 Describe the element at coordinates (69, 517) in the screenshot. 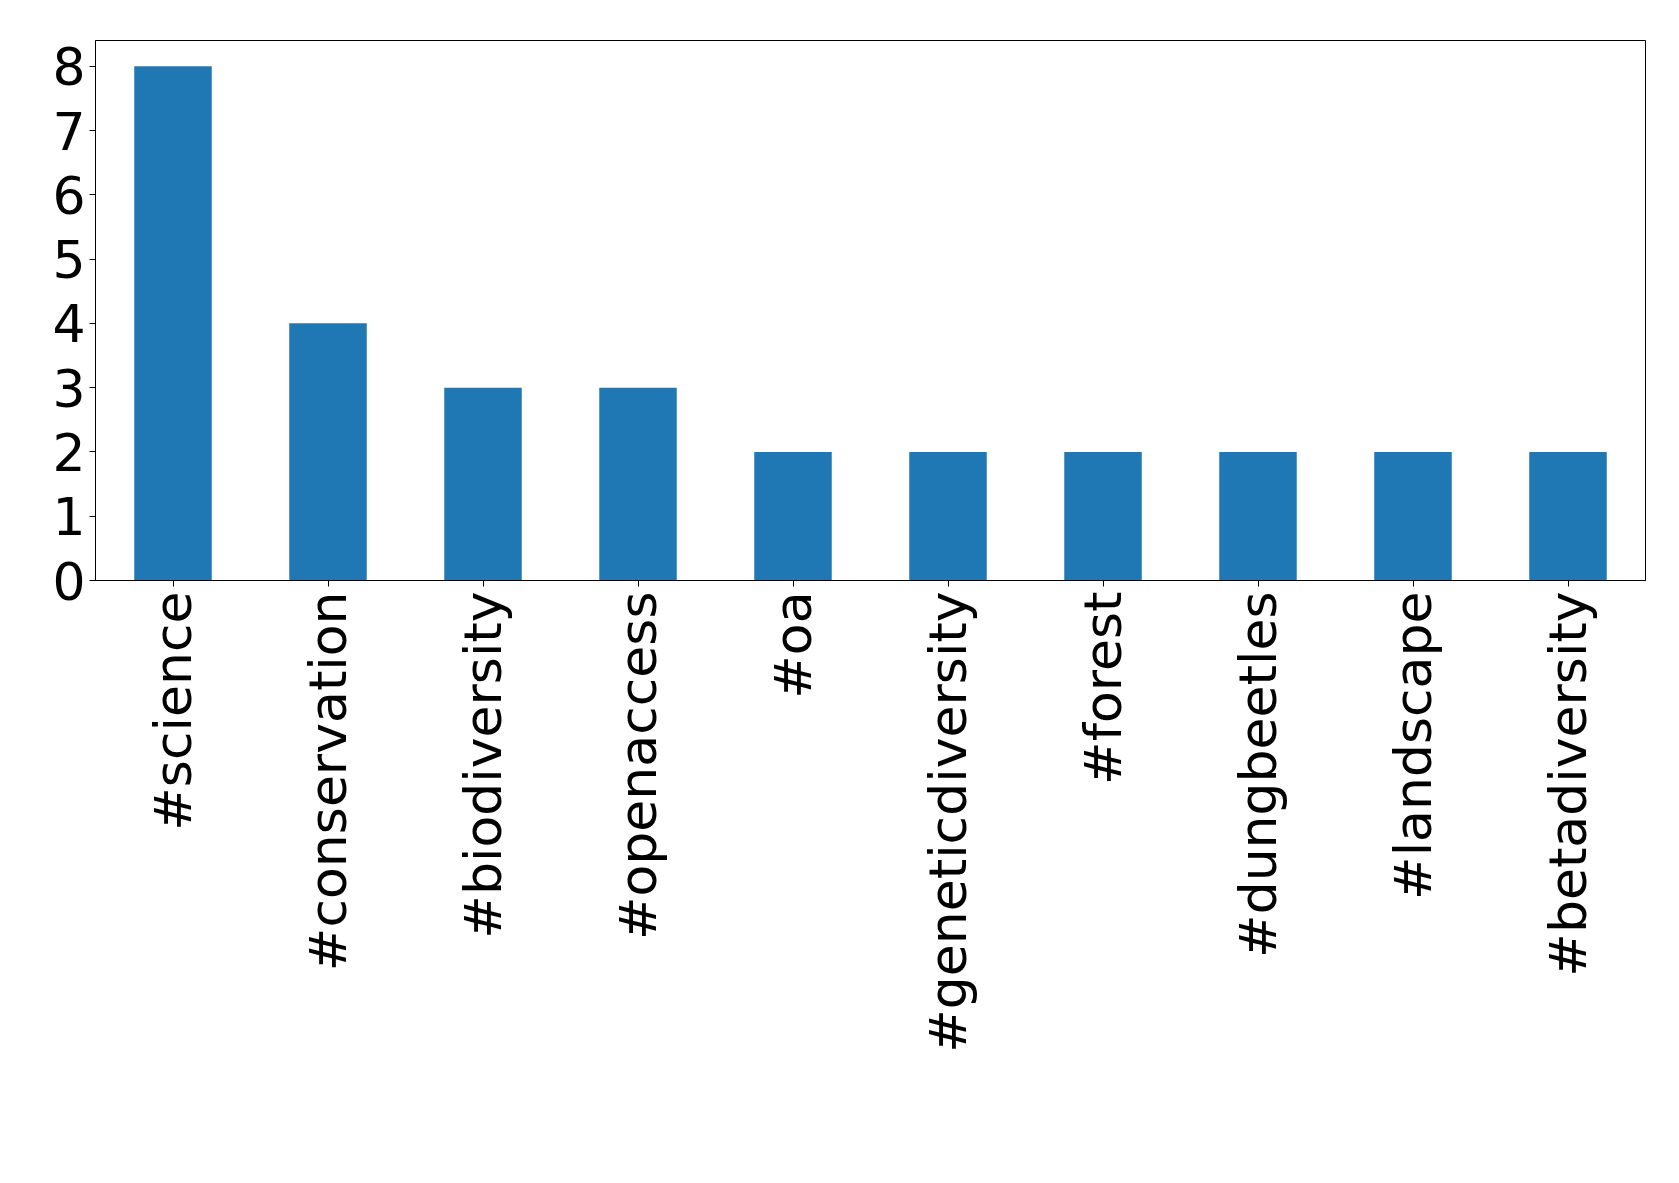

I see `y-tick-label: 1` at that location.